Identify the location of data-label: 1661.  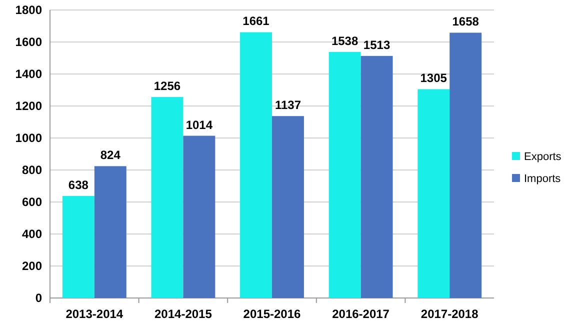
(256, 21).